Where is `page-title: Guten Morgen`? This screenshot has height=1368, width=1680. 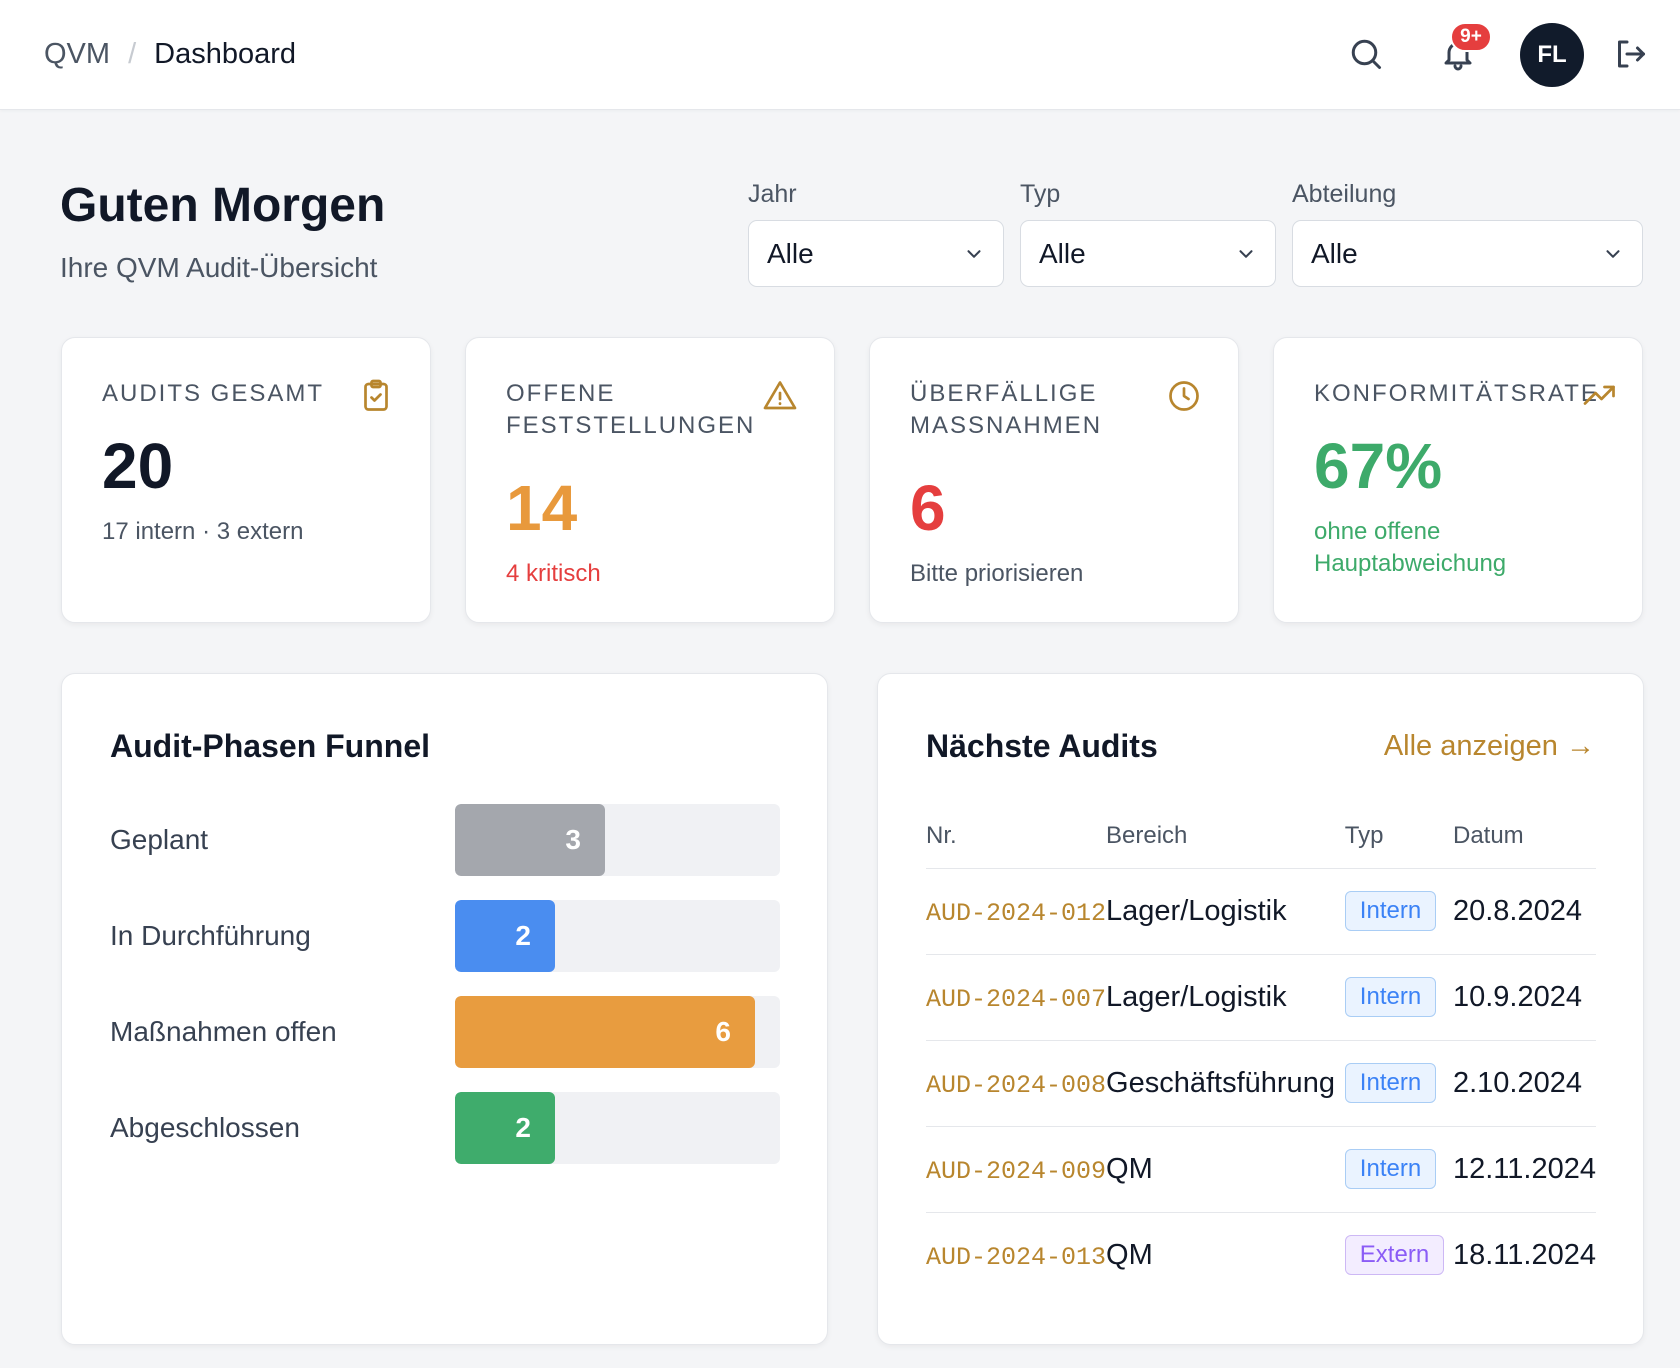 page-title: Guten Morgen is located at coordinates (223, 205).